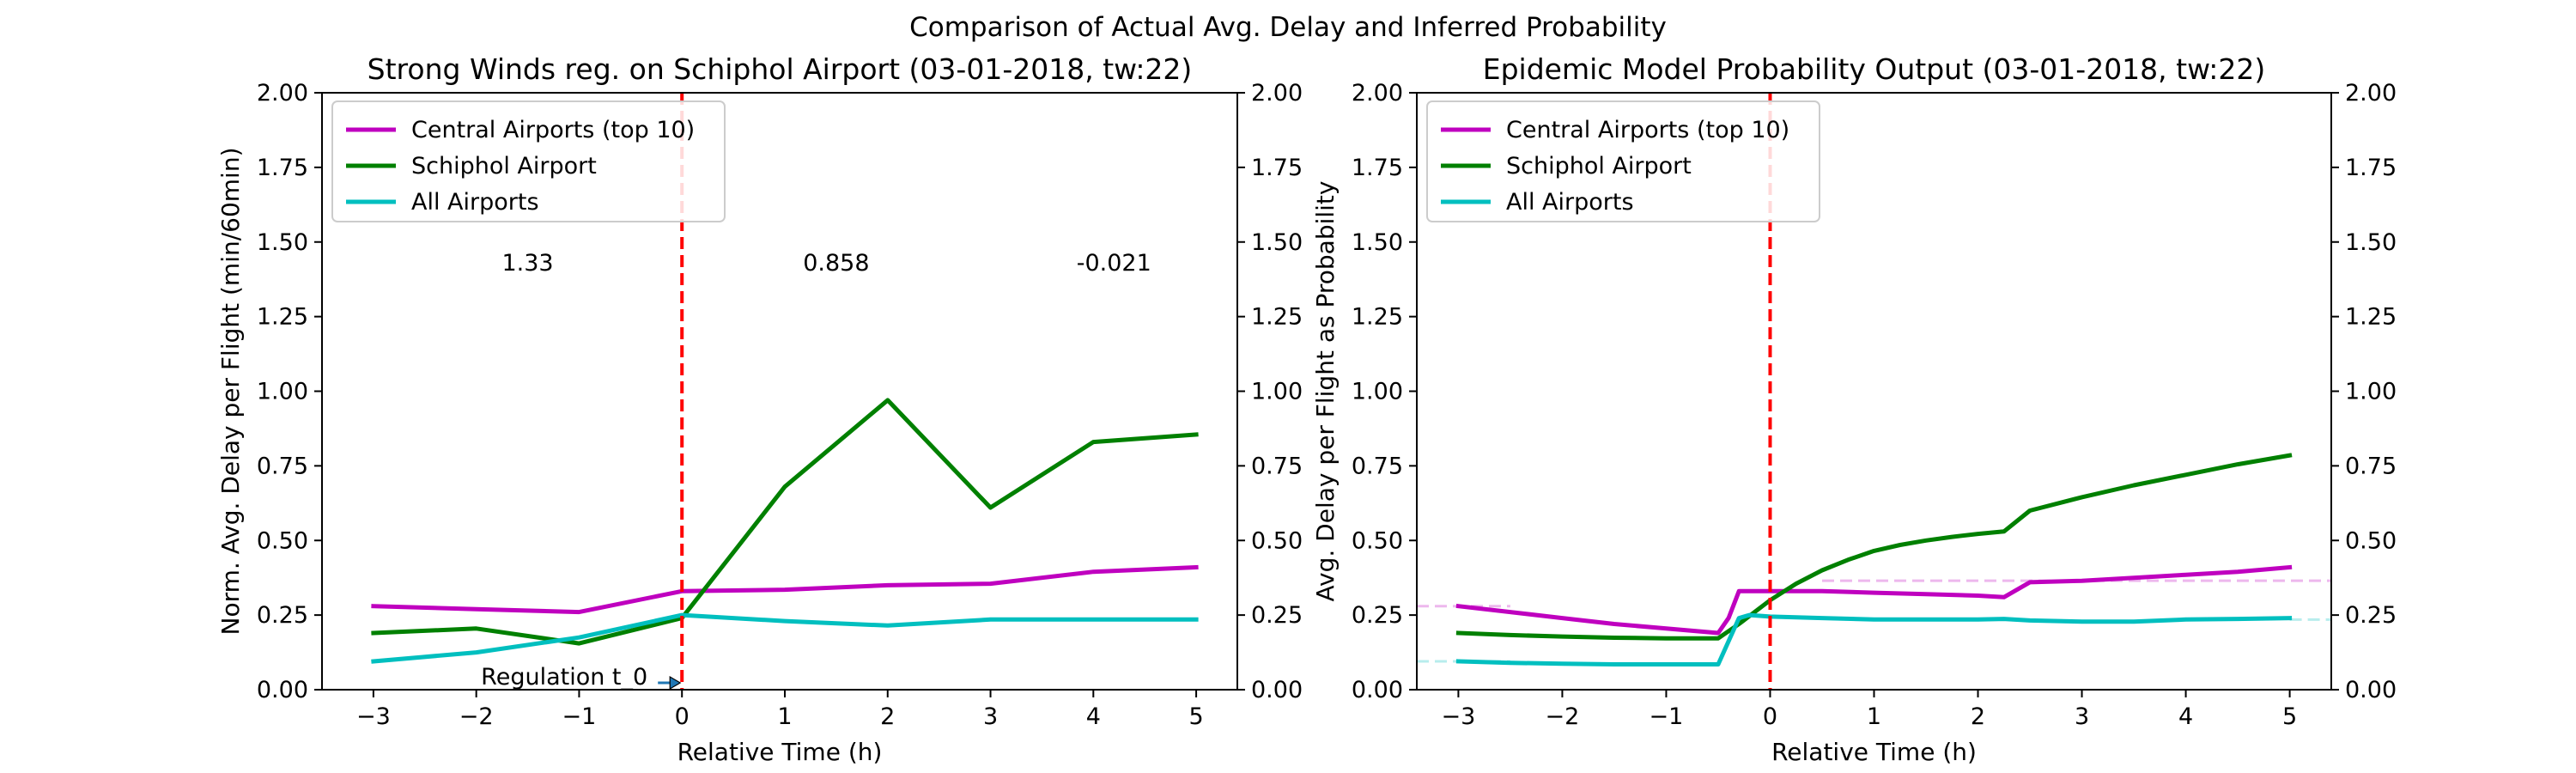 Image resolution: width=2576 pixels, height=773 pixels. Describe the element at coordinates (1114, 263) in the screenshot. I see `annotation-value: -0.021` at that location.